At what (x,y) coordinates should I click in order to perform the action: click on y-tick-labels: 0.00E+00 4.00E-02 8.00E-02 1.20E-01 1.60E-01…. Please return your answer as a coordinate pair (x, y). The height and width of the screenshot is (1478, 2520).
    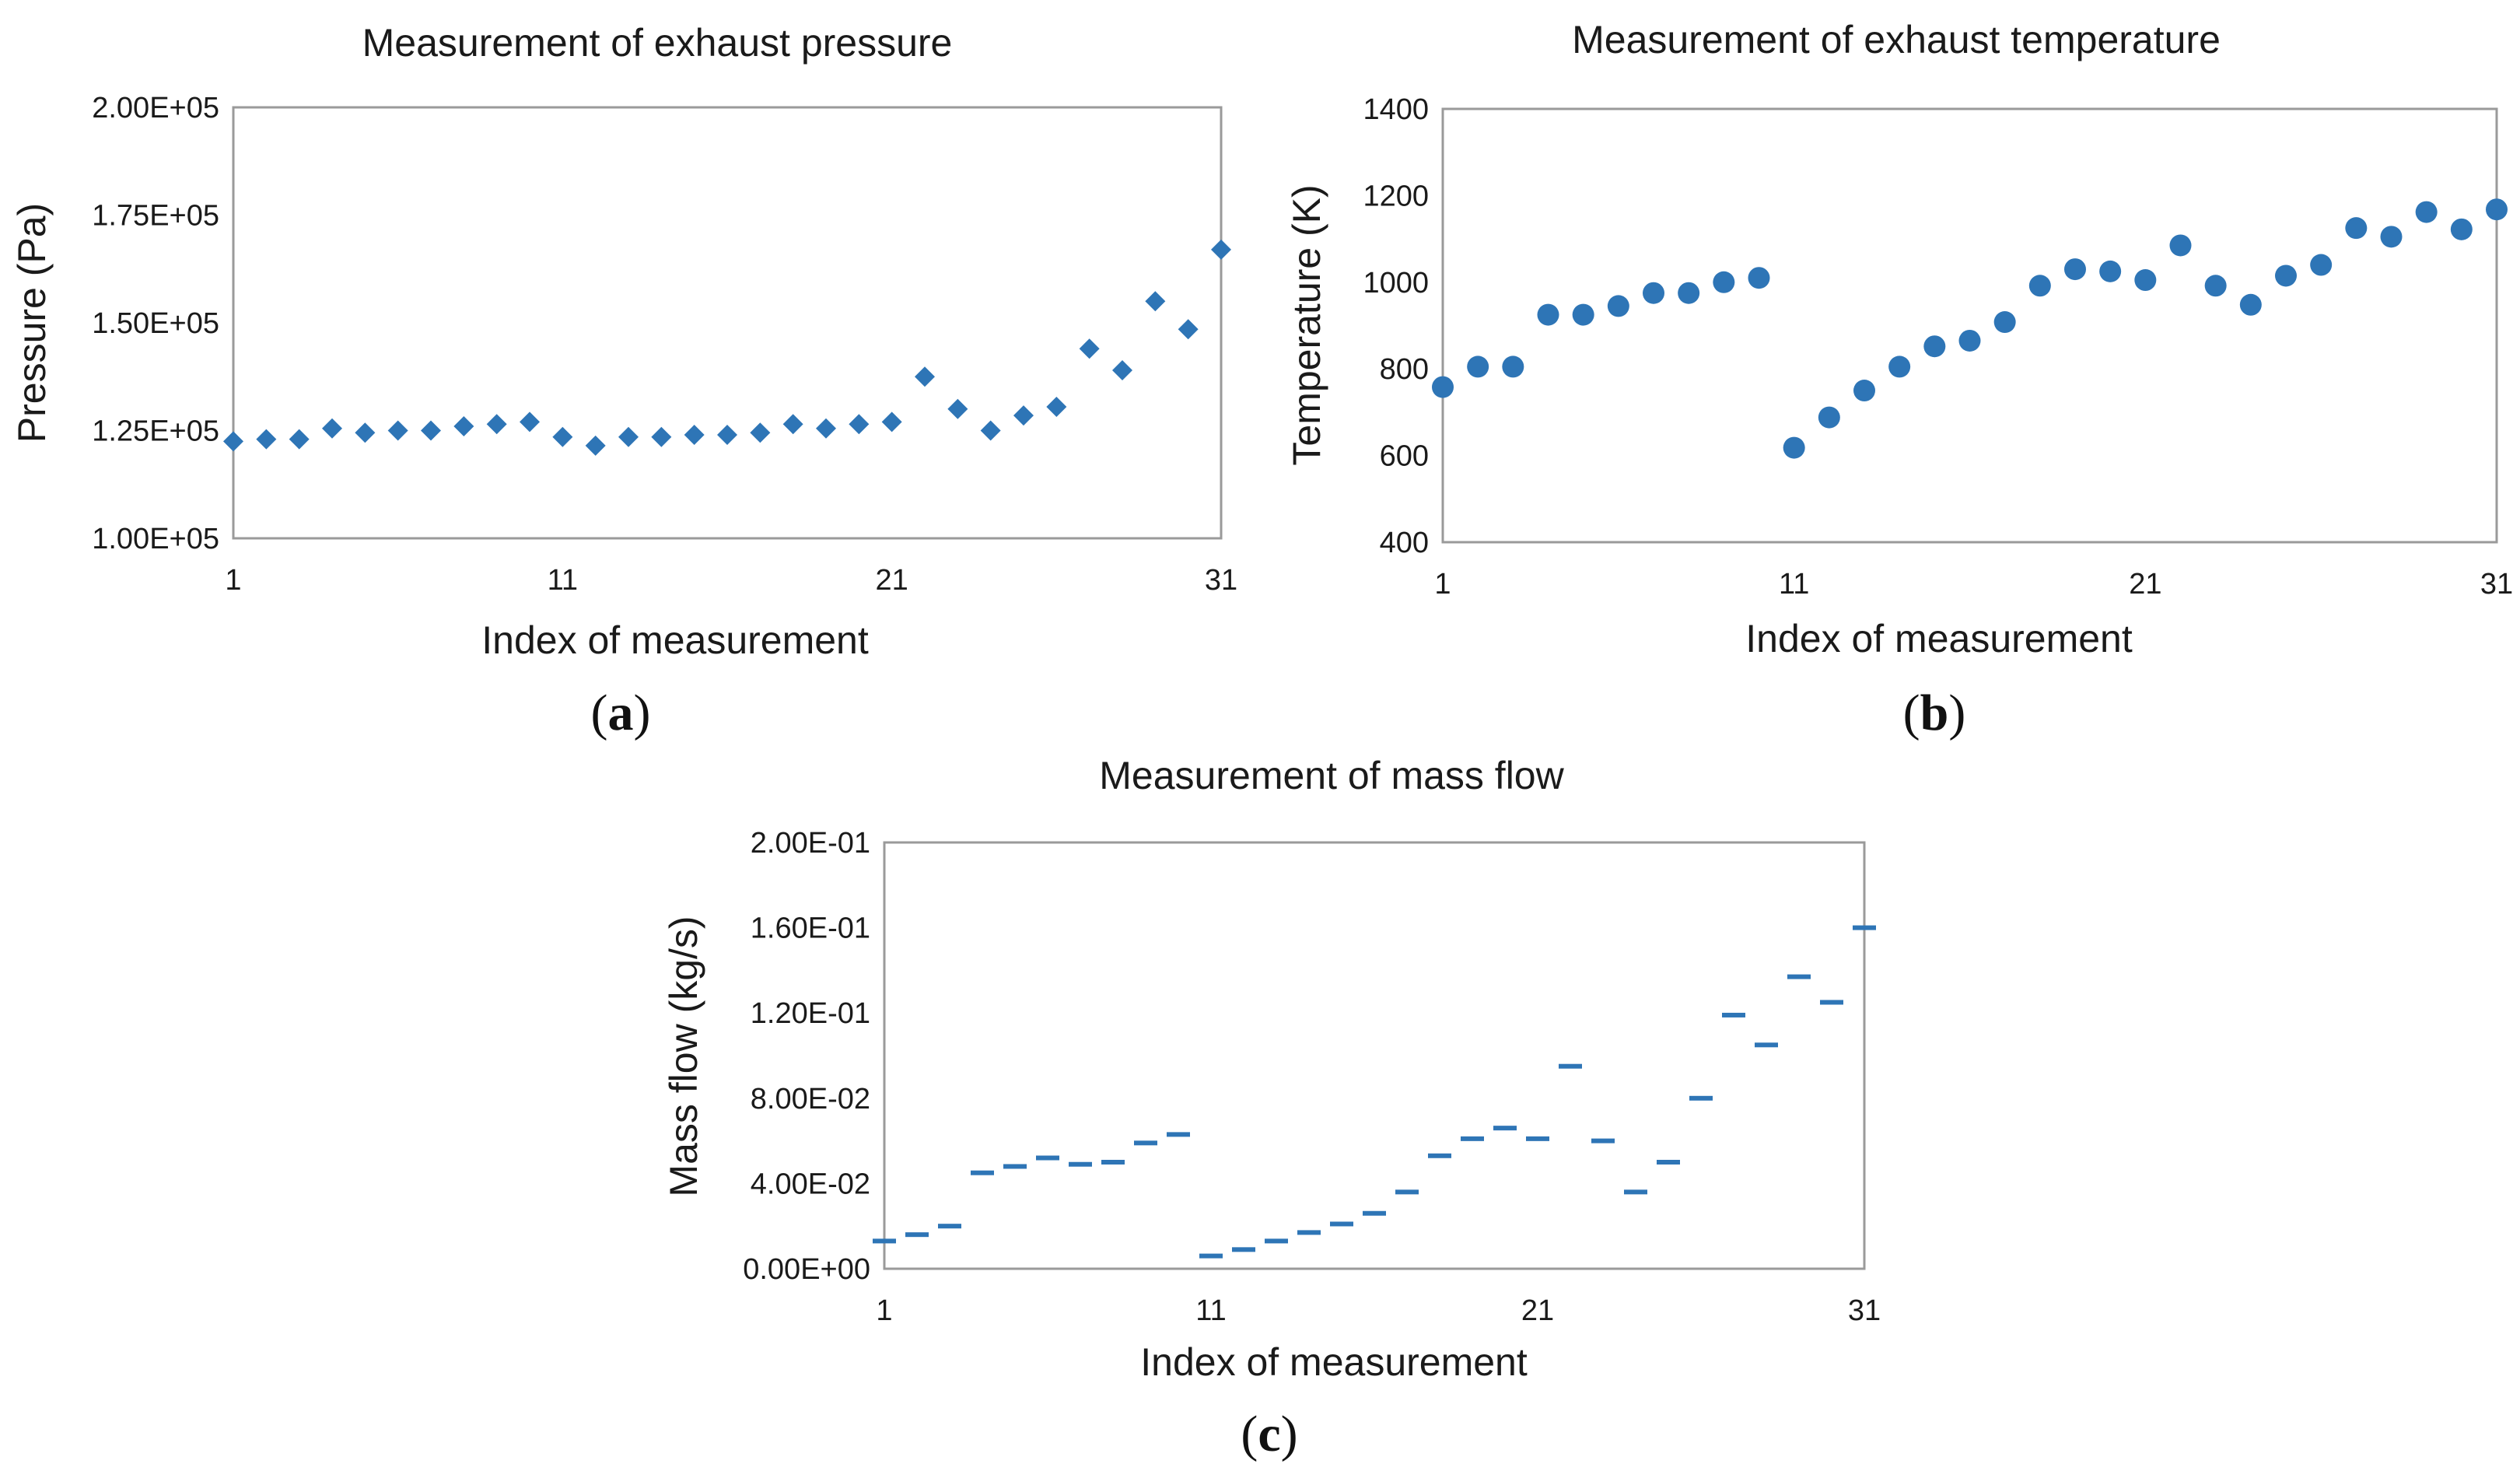
    Looking at the image, I should click on (807, 1056).